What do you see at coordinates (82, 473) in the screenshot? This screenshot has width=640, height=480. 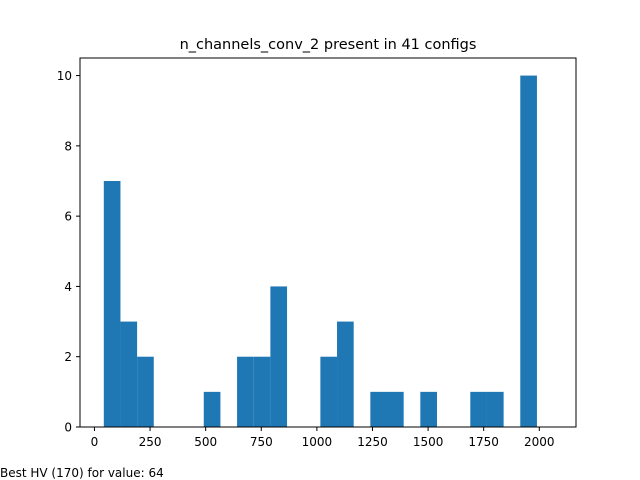 I see `best-hv-caption: Best HV (170) for value: 64` at bounding box center [82, 473].